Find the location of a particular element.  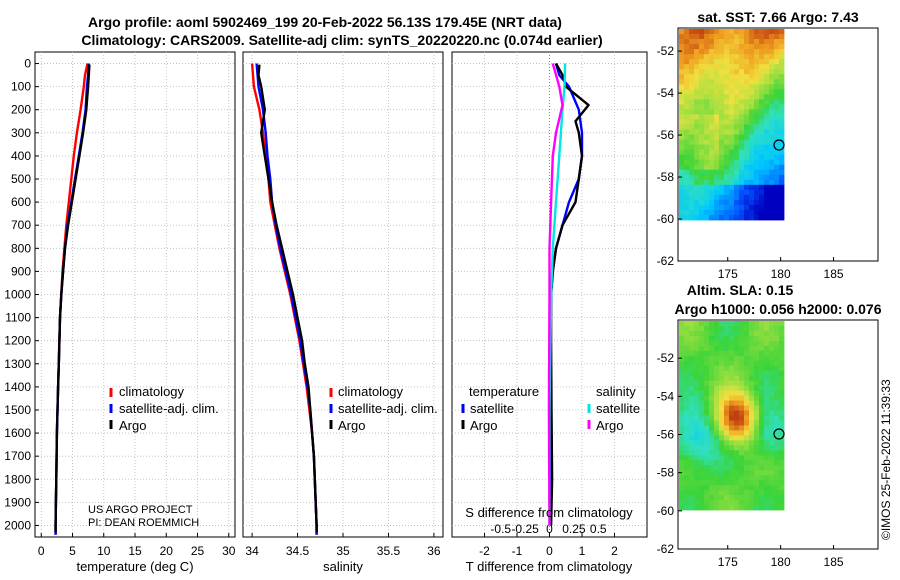

map-x-tick-label: 180 is located at coordinates (781, 562).